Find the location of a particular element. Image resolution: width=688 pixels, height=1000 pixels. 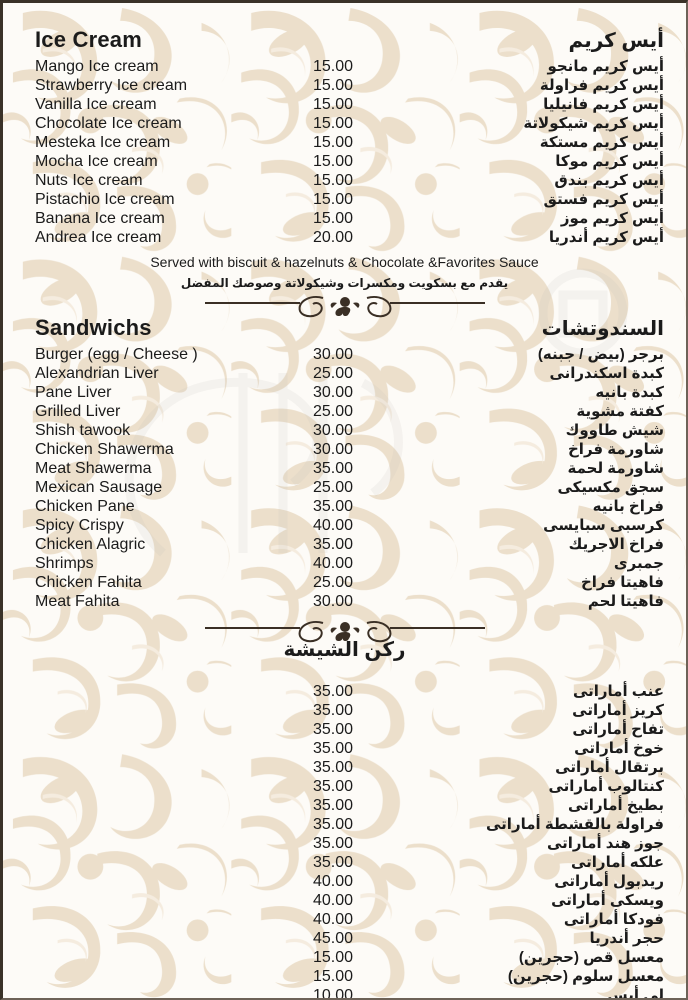

menu-item-row: 15.00 معسل قص (حجرين) is located at coordinates (344, 957).